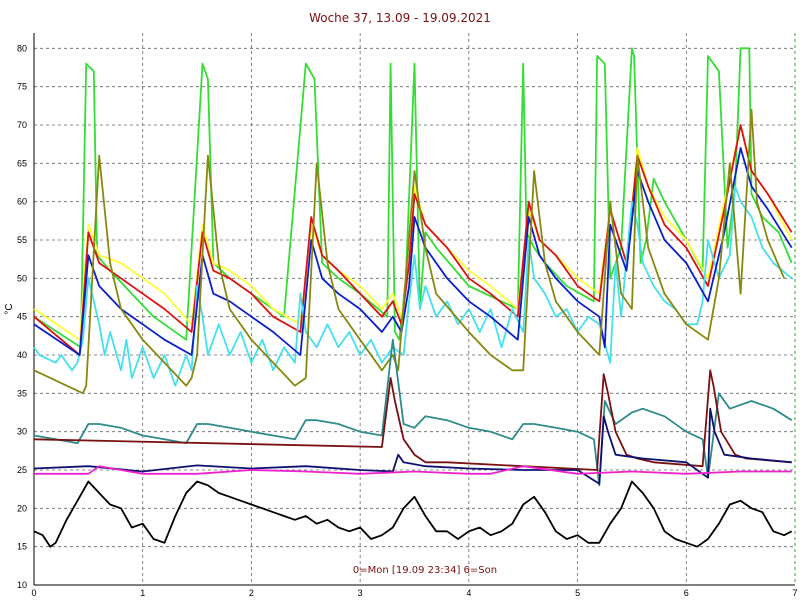 The image size is (800, 600). I want to click on x-tick-label: 4, so click(468, 593).